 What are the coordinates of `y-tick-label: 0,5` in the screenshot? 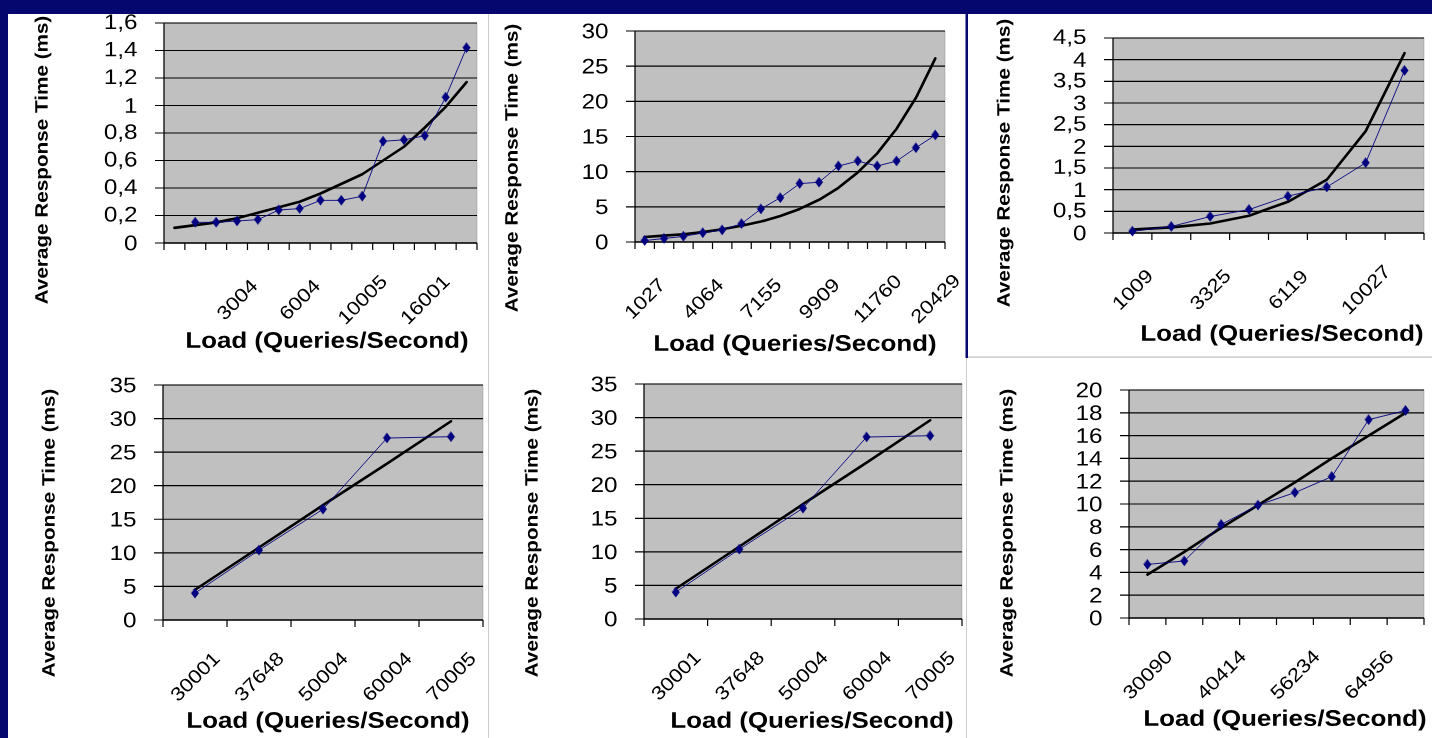 It's located at (1069, 211).